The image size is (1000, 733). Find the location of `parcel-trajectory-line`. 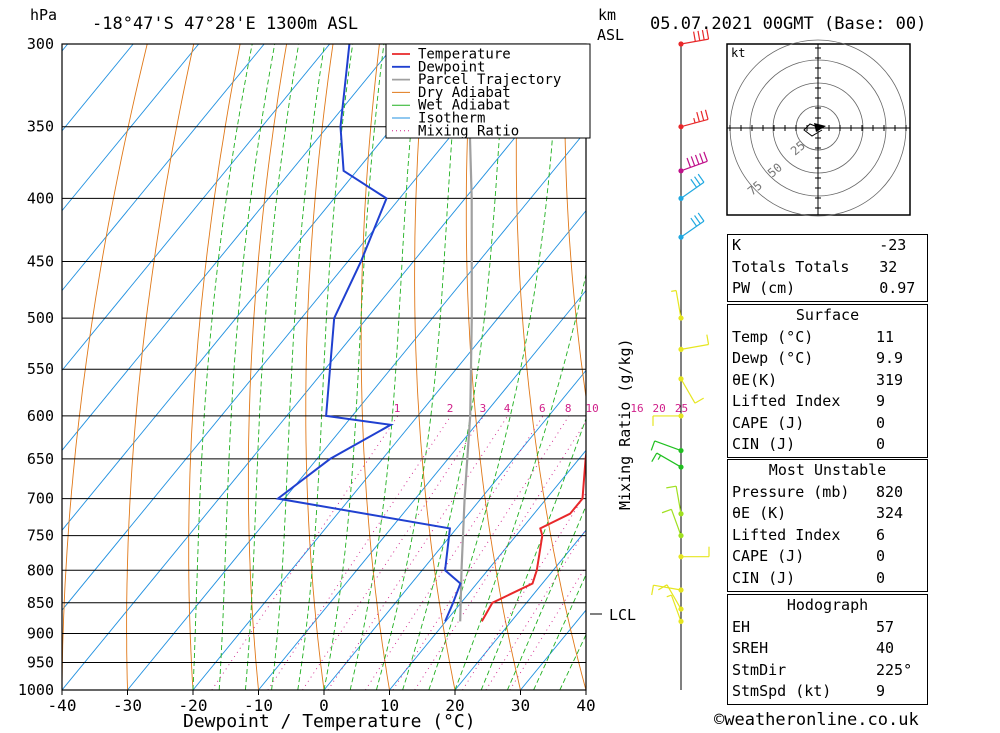

parcel-trajectory-line is located at coordinates (466, 333).